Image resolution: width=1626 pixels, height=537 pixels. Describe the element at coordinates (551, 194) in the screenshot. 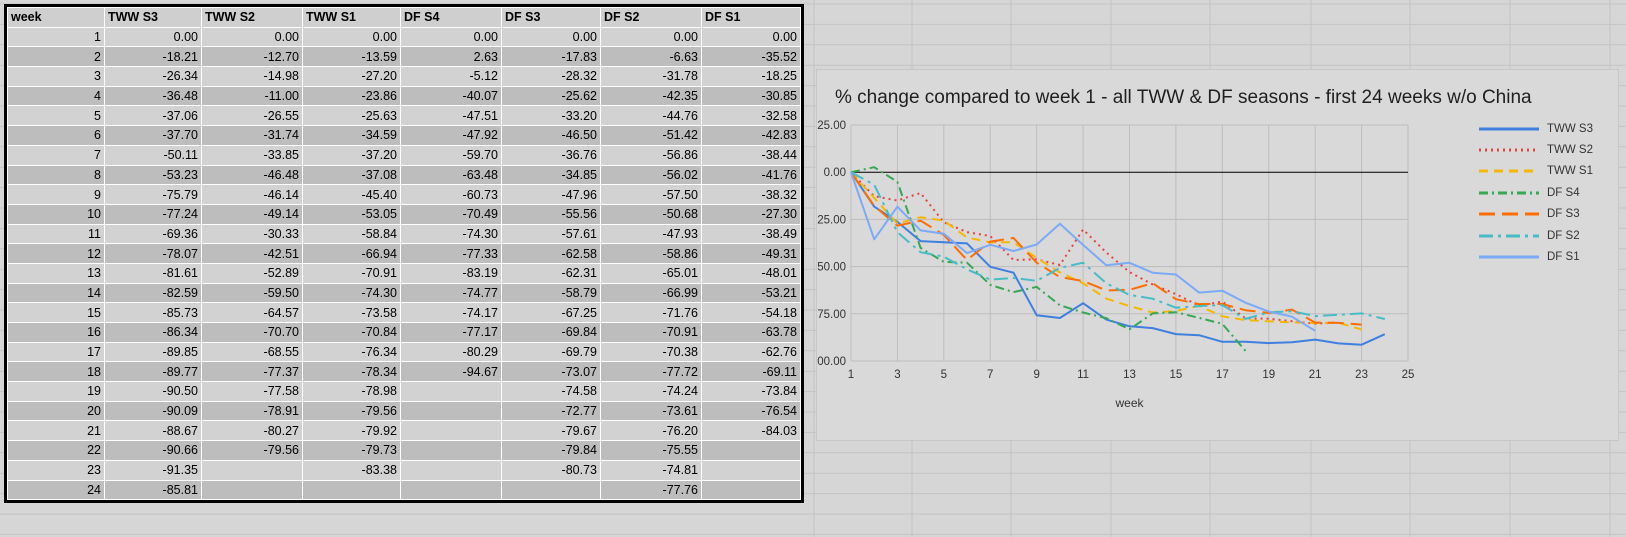

I see `table-cell: -47.96` at that location.